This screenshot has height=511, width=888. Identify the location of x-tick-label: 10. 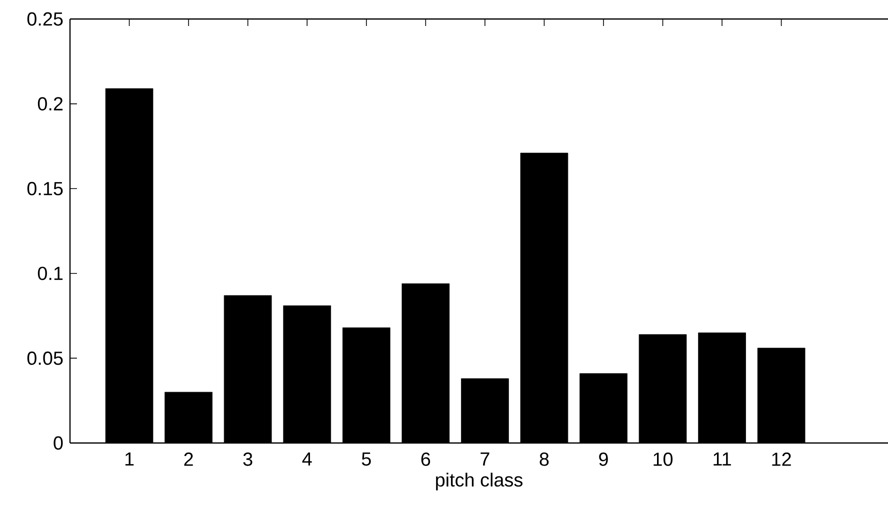
(663, 459).